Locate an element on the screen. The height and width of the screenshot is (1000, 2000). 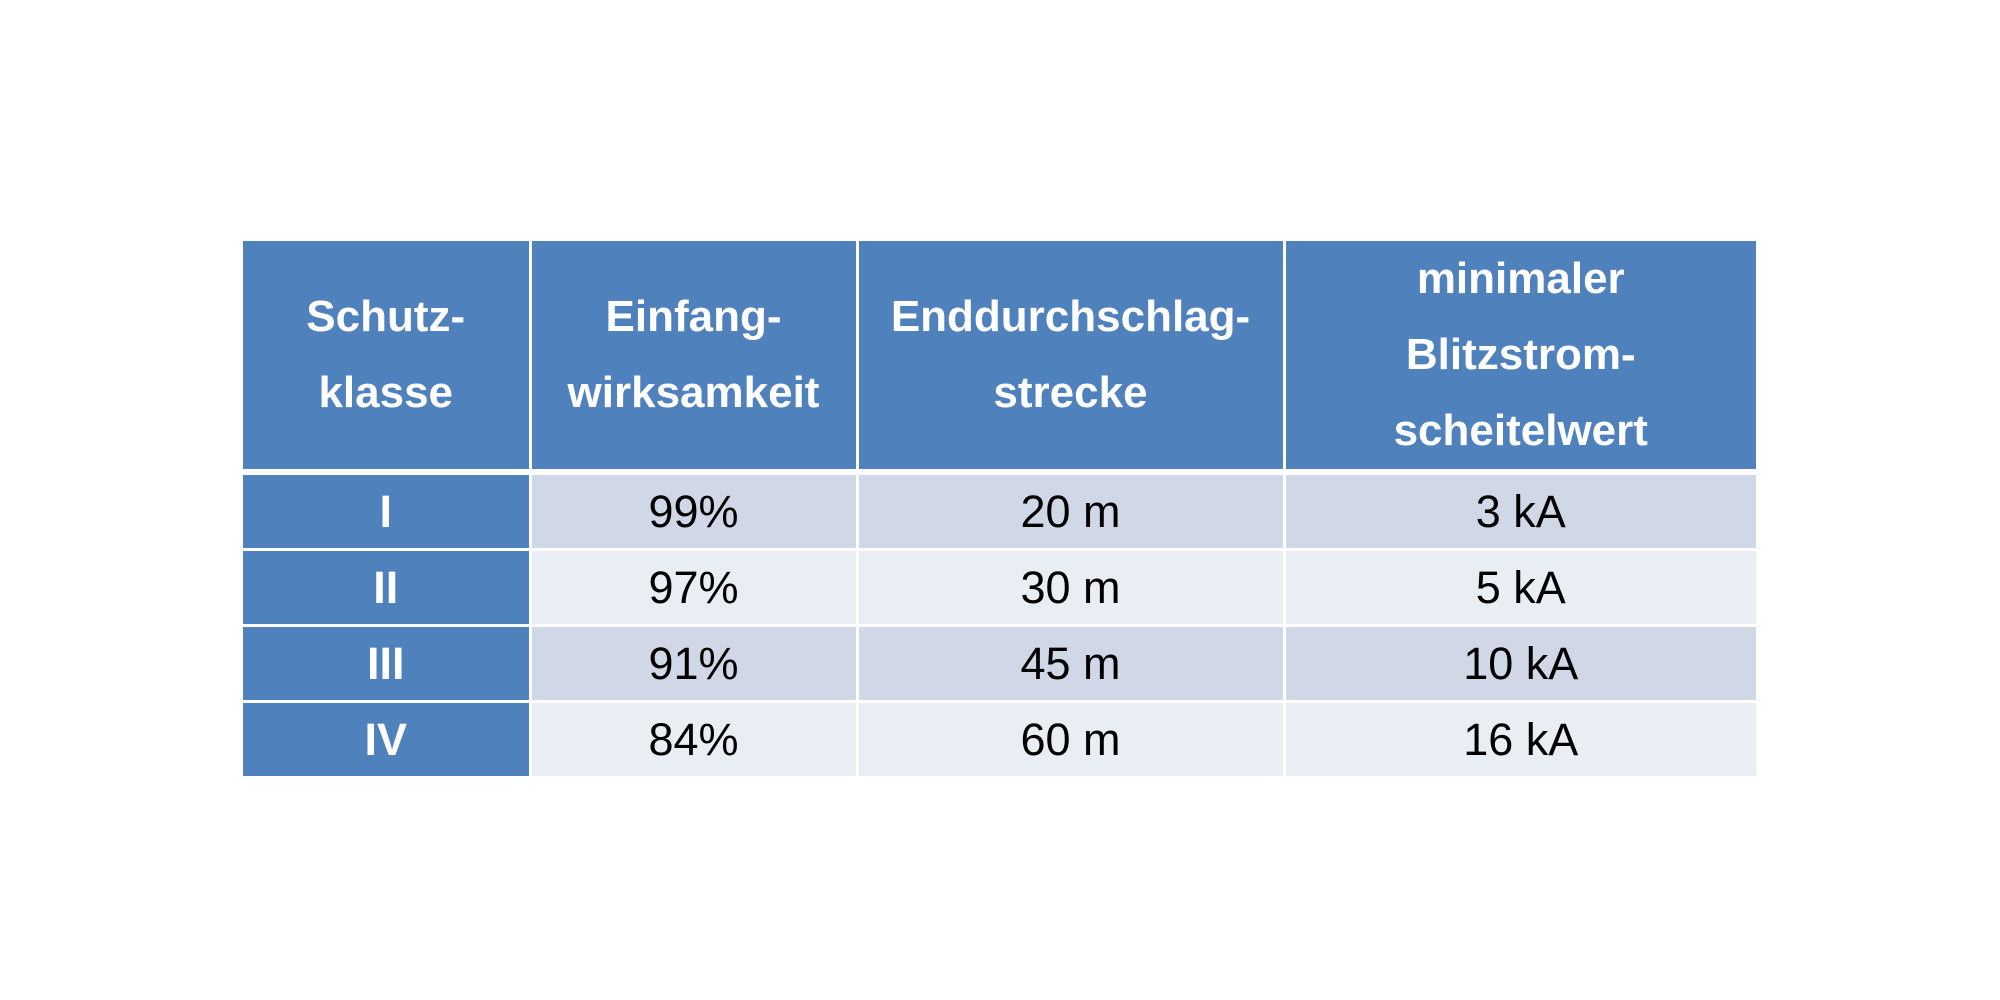
table-row: IV 84% 60 m 16 kA is located at coordinates (999, 738).